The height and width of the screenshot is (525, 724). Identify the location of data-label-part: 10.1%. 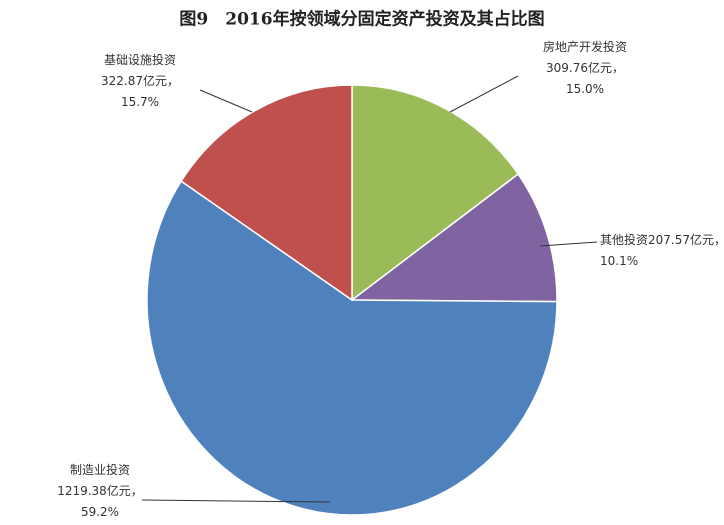
(619, 261).